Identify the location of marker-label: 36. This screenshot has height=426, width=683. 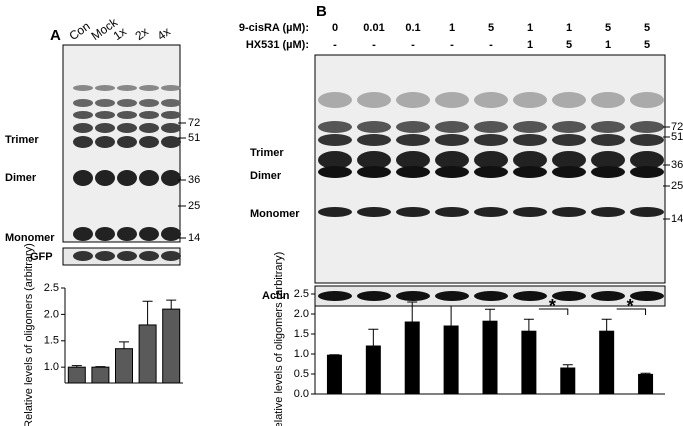
(677, 165).